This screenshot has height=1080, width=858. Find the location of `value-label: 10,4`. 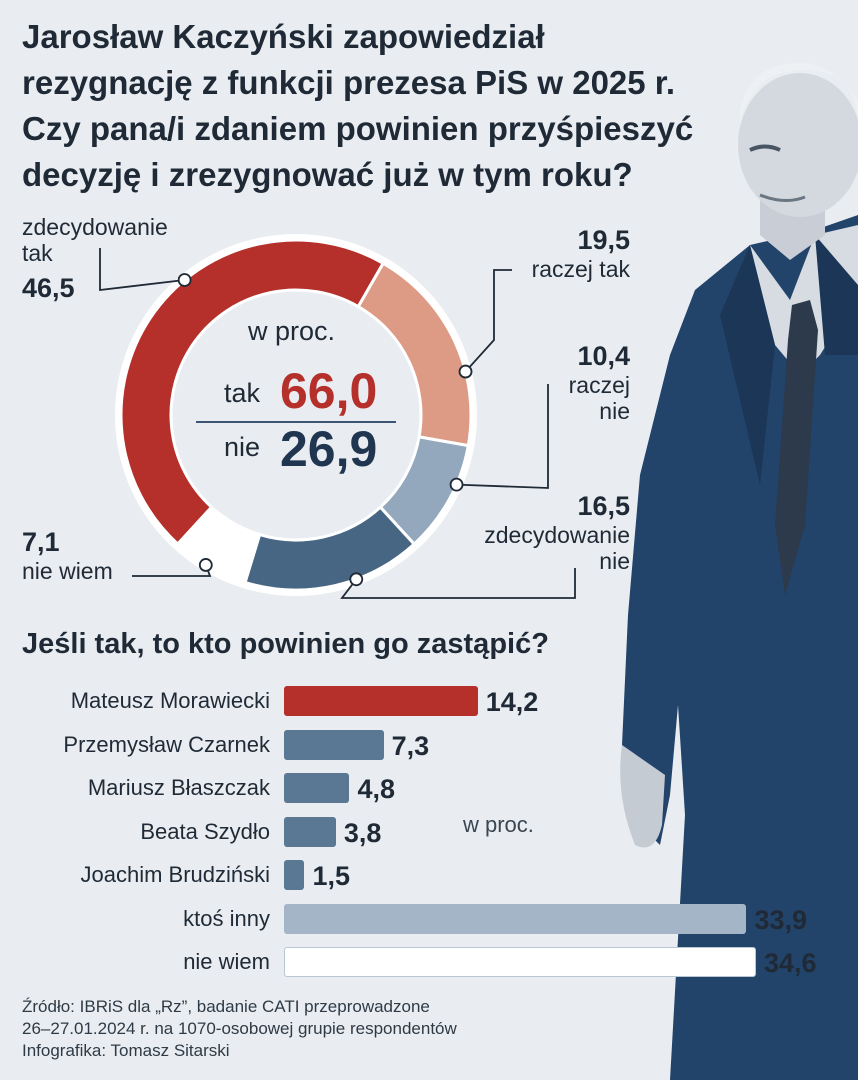

value-label: 10,4 is located at coordinates (603, 356).